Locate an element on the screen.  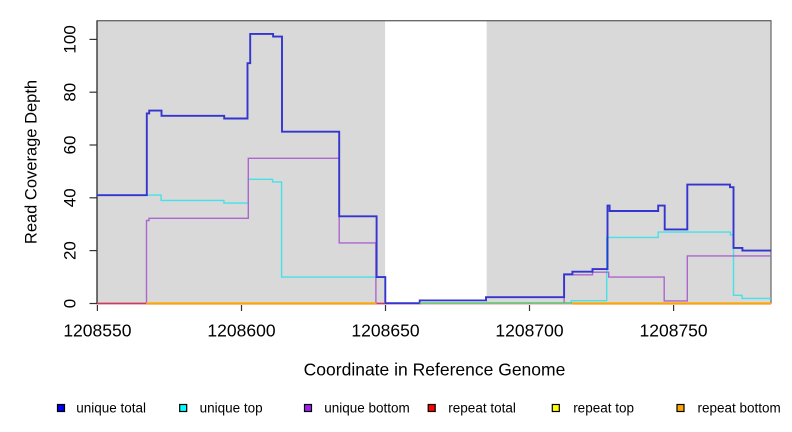
svg-text: 40 is located at coordinates (70, 197).